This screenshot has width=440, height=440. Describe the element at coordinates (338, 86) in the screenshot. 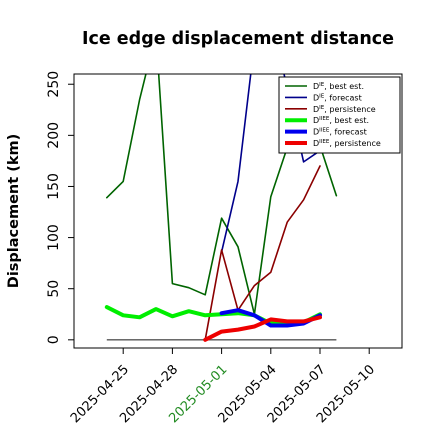

I see `legend-label-1: D^IE, best est.DIE, best est.` at that location.